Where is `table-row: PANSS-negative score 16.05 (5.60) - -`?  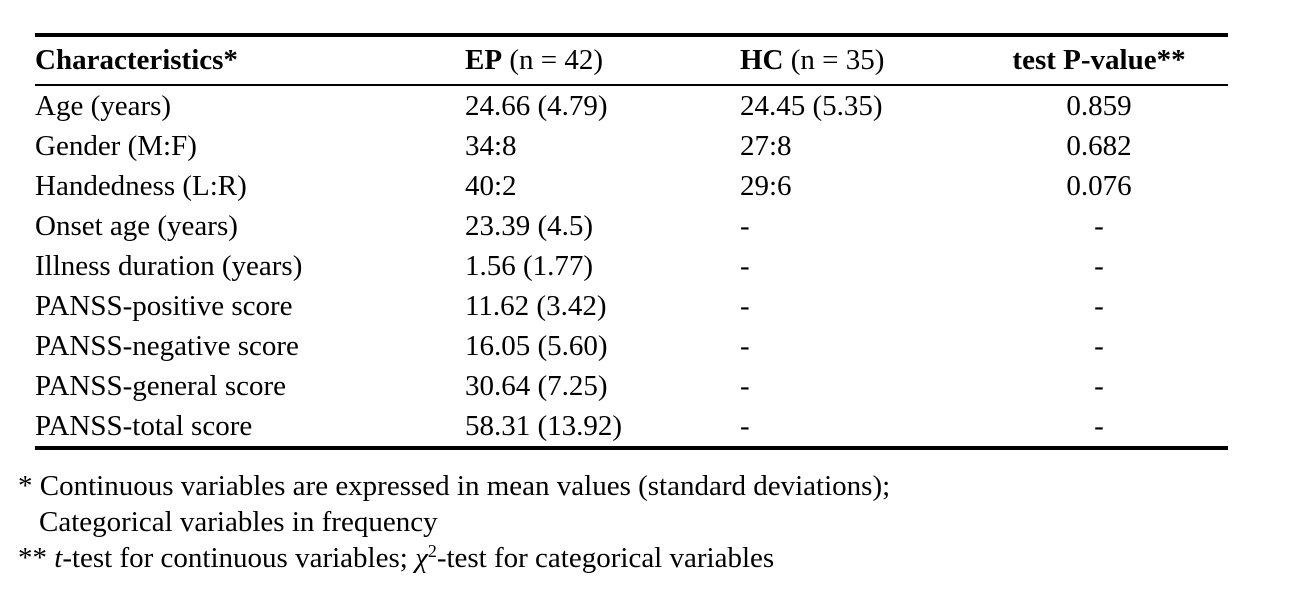
table-row: PANSS-negative score 16.05 (5.60) - - is located at coordinates (631, 346).